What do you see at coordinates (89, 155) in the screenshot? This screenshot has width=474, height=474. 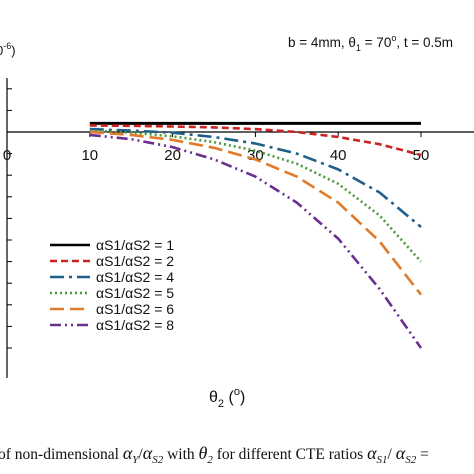 I see `x-tick-label: 10` at bounding box center [89, 155].